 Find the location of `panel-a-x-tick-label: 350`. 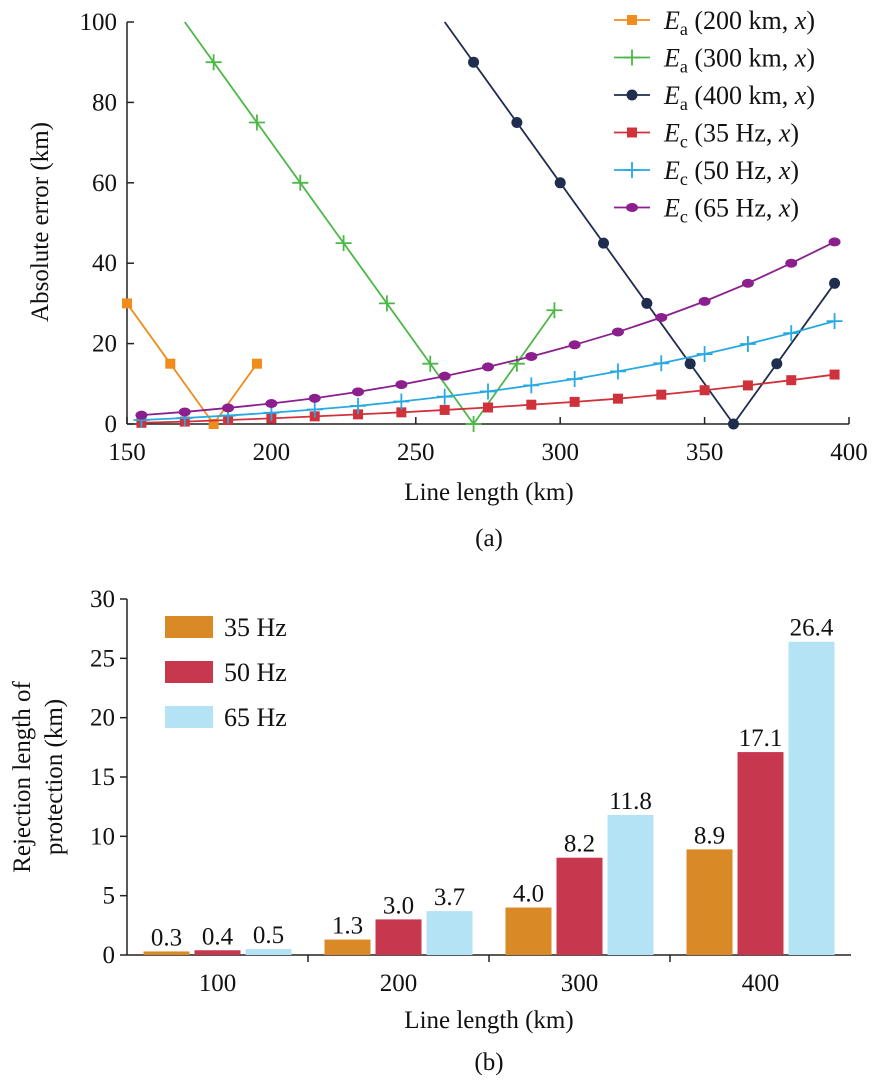

panel-a-x-tick-label: 350 is located at coordinates (705, 452).